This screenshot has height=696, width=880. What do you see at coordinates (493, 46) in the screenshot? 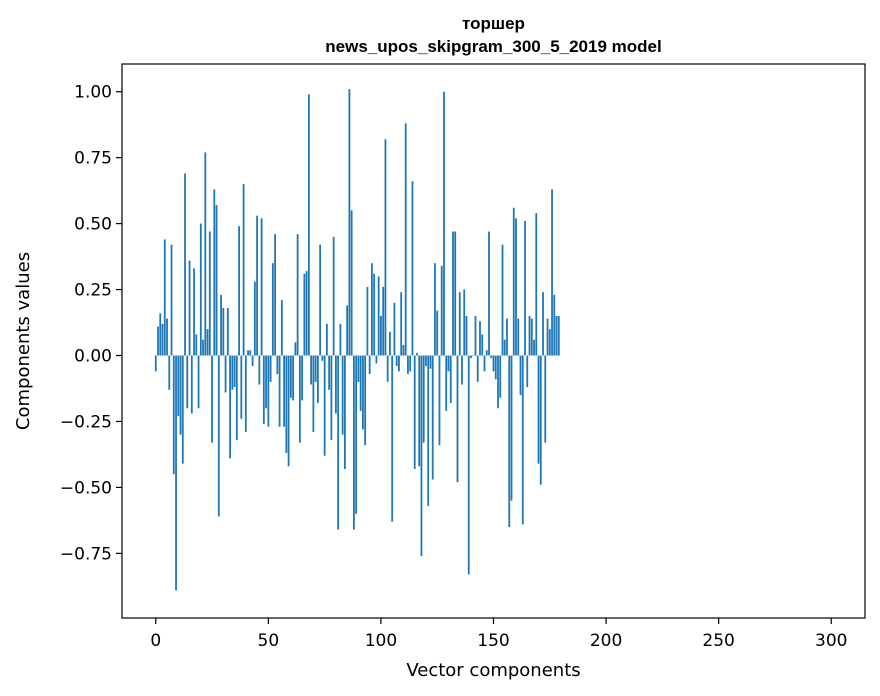
I see `chart-title-line-2: news_upos_skipgram_300_5_2019 model` at bounding box center [493, 46].